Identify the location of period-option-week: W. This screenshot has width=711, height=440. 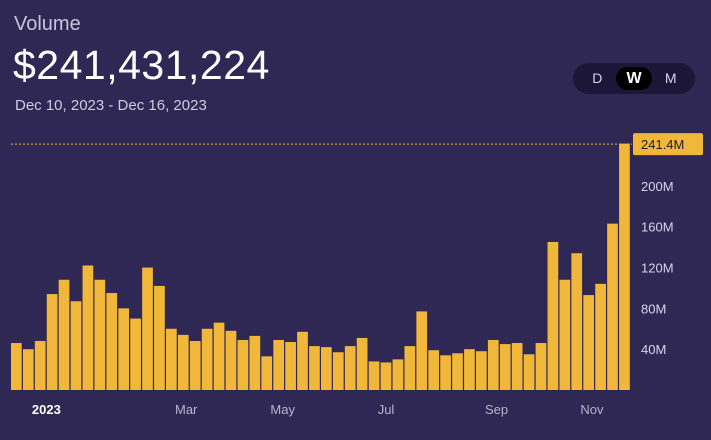
(634, 78).